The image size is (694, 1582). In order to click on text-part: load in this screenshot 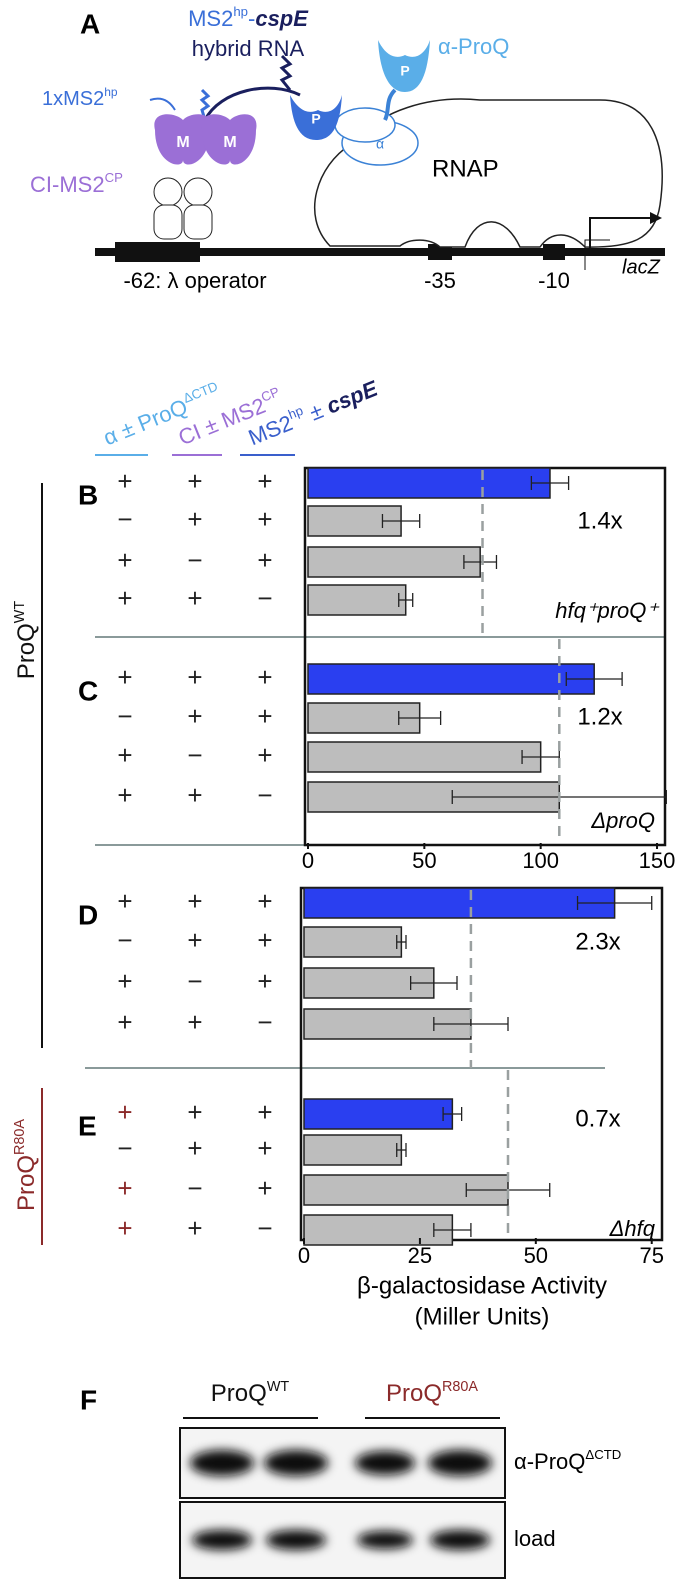, I will do `click(535, 1538)`.